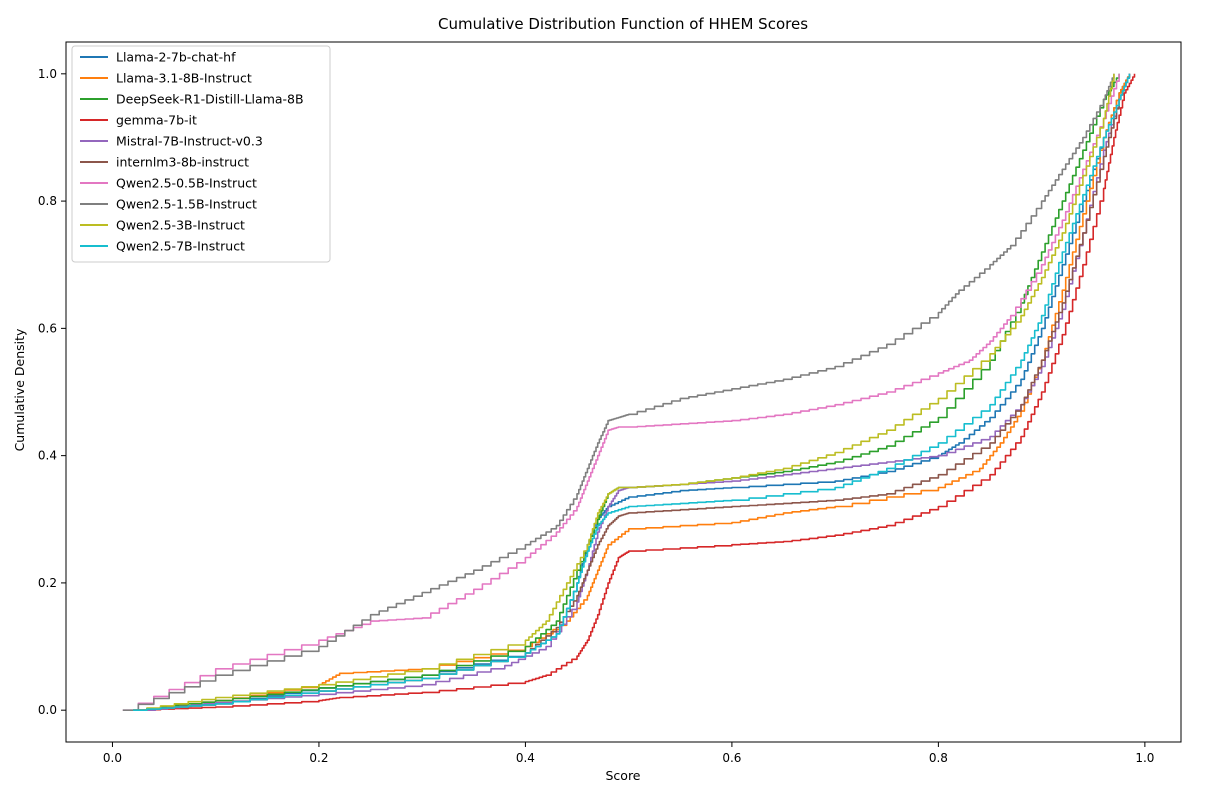 Image resolution: width=1218 pixels, height=790 pixels. Describe the element at coordinates (52, 392) in the screenshot. I see `y-axis: 0.0 0.2 0.4 0.6 0.8 1.0` at that location.